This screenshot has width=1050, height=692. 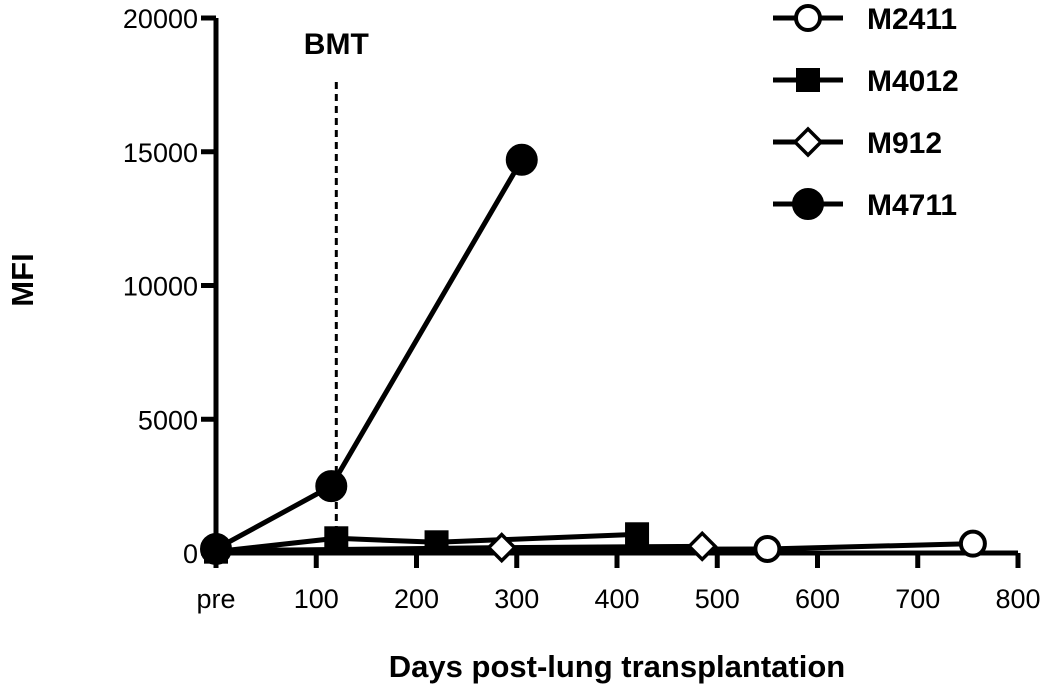 I want to click on y-tick-label: 5000, so click(x=168, y=420).